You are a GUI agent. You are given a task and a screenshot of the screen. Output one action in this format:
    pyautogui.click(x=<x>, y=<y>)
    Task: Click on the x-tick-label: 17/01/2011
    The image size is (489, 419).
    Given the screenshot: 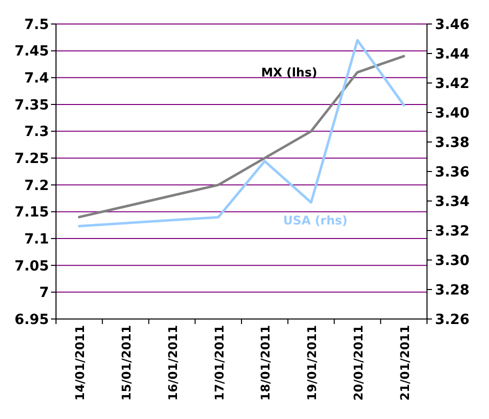 What is the action you would take?
    pyautogui.click(x=219, y=363)
    